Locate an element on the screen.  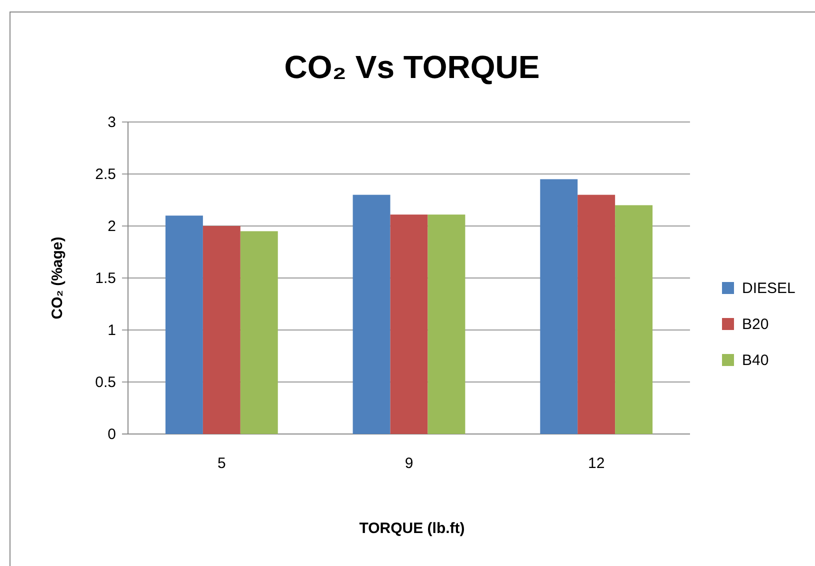
y-tick-label: 3 is located at coordinates (112, 122).